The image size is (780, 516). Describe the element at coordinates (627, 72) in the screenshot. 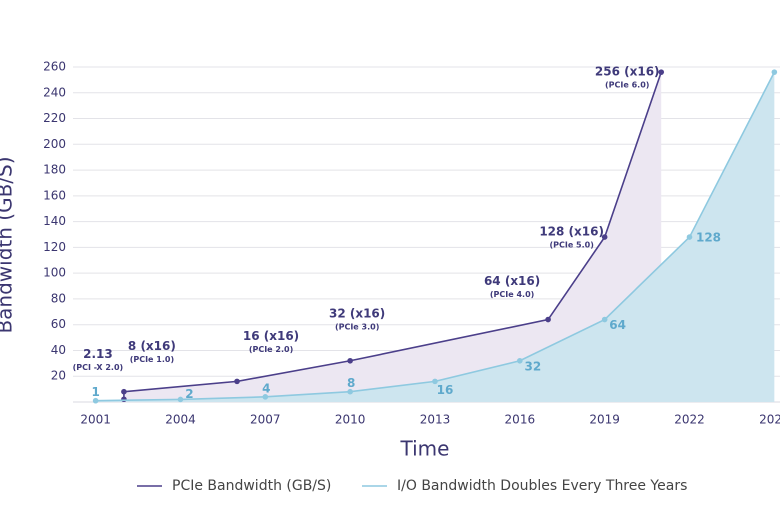

I see `value-label: 256 (x16)` at that location.